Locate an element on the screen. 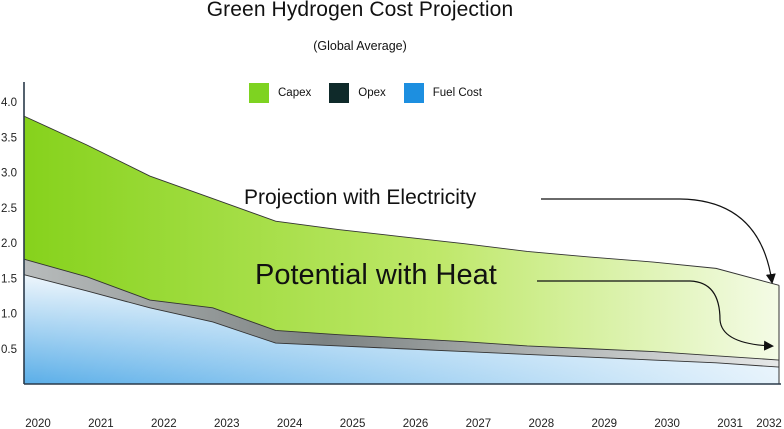  arrow-electricity is located at coordinates (658, 241).